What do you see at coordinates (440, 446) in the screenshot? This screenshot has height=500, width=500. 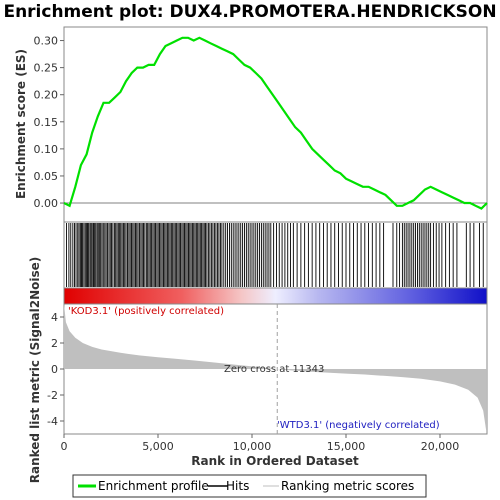 I see `x-tick-label: 20,000` at bounding box center [440, 446].